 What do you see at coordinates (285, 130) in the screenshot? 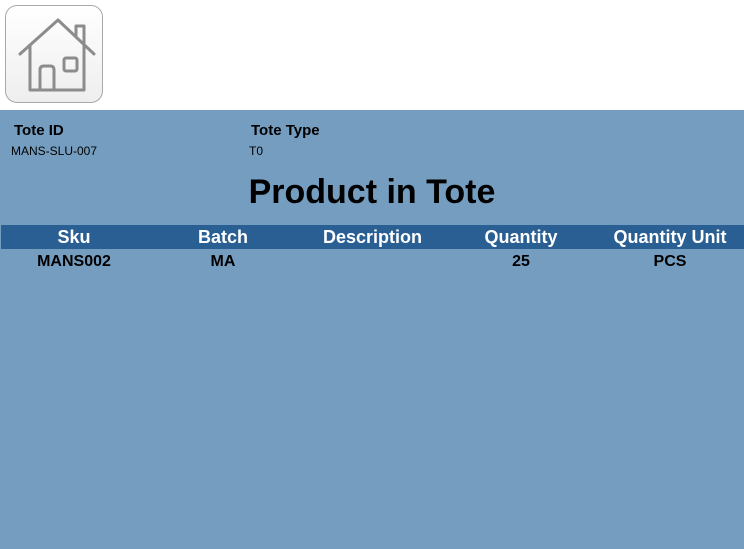
I see `tote-type-label: Tote Type` at bounding box center [285, 130].